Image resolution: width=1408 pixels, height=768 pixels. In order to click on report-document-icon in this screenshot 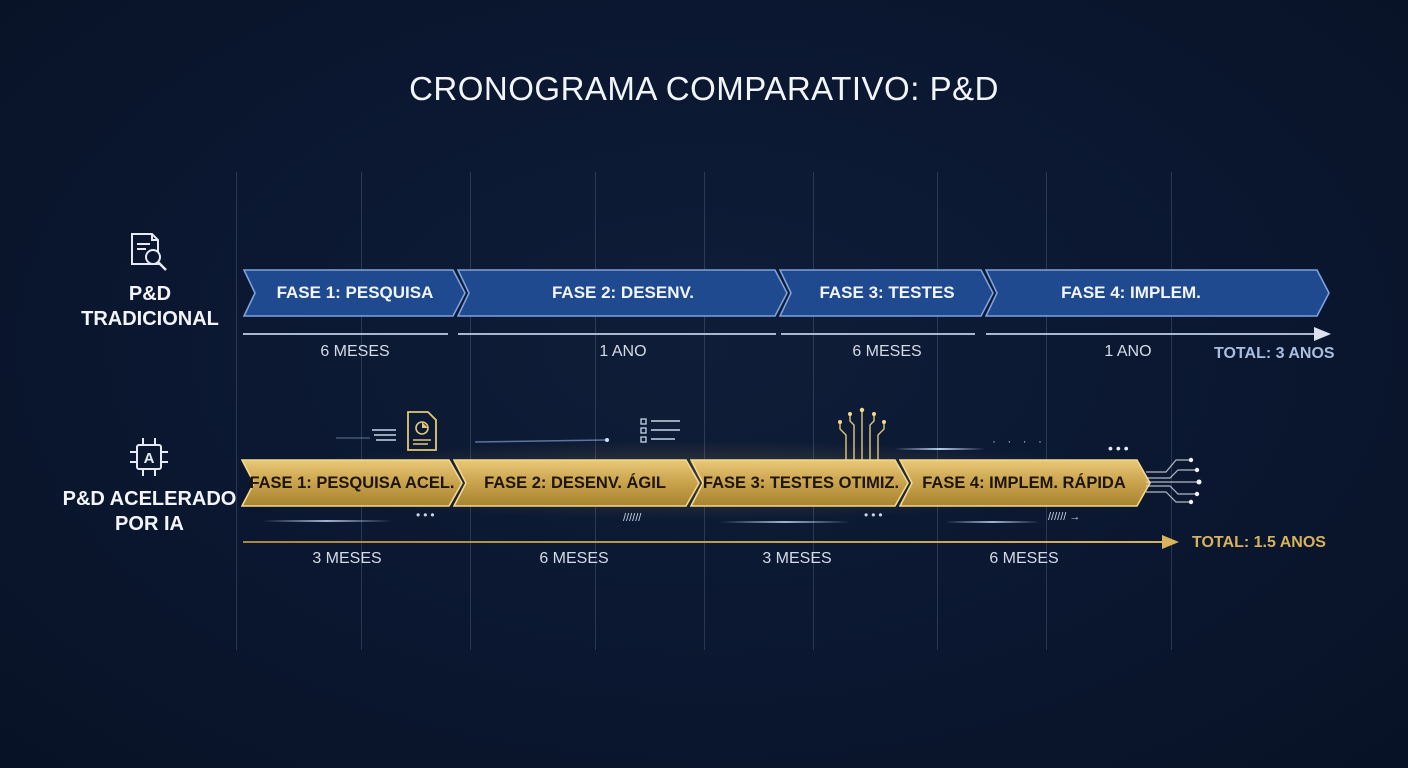, I will do `click(386, 431)`.